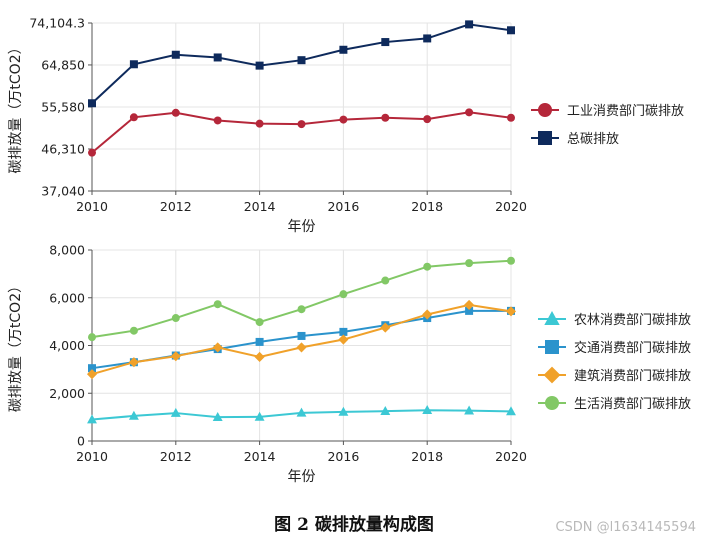  Describe the element at coordinates (16, 345) in the screenshot. I see `y-axis-title: 碳排放量（万tCO2）` at that location.